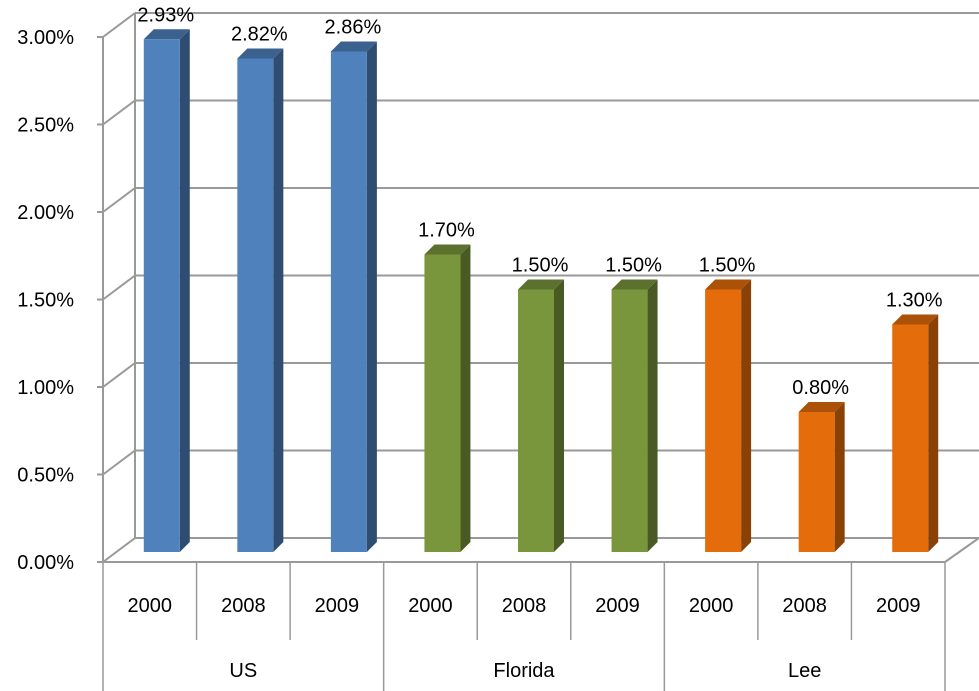 This screenshot has width=979, height=691. I want to click on x-group-label: Florida, so click(524, 671).